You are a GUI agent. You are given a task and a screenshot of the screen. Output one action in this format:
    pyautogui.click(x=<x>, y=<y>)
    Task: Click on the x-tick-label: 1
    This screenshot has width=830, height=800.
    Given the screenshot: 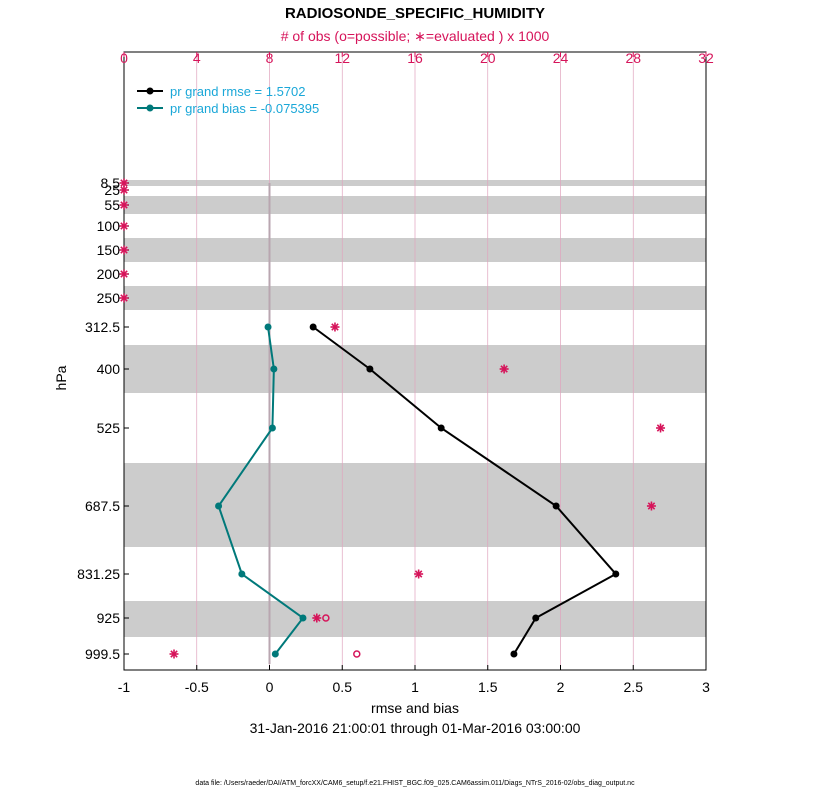 What is the action you would take?
    pyautogui.click(x=415, y=687)
    